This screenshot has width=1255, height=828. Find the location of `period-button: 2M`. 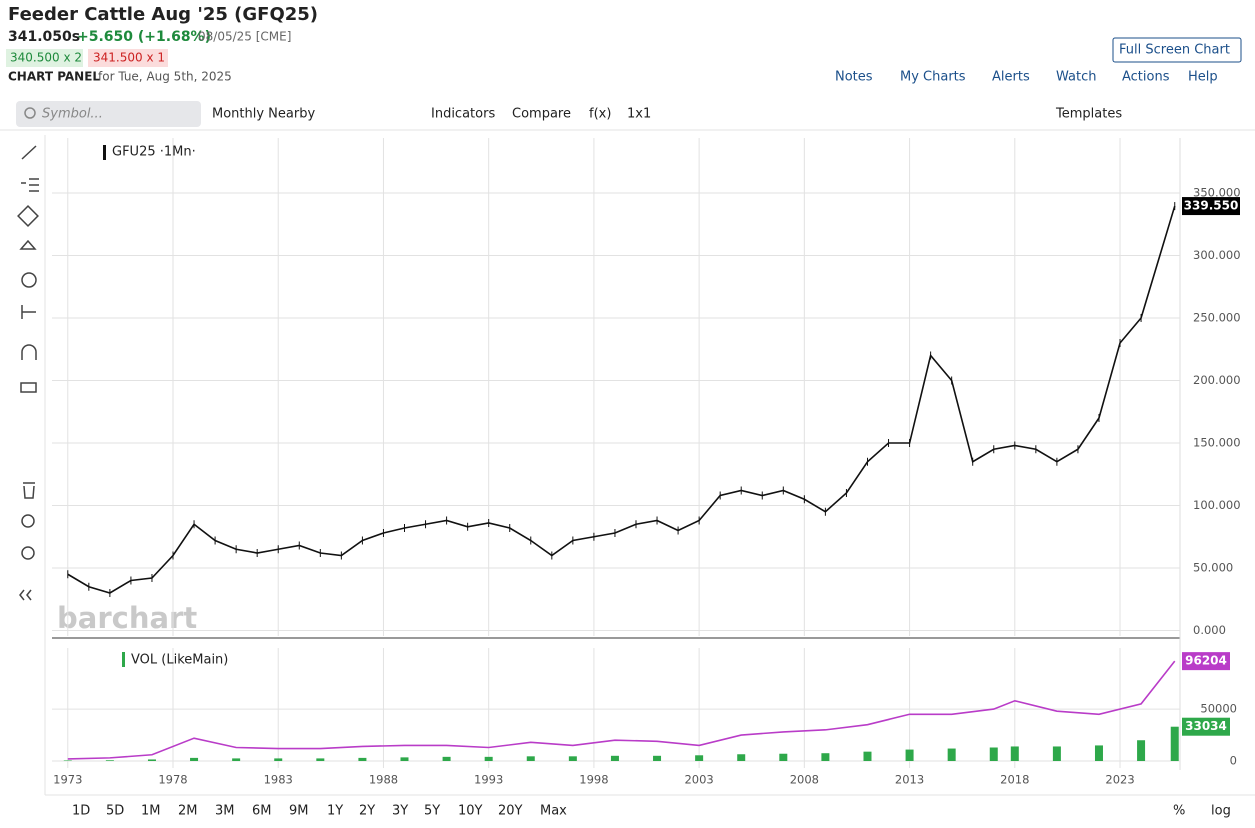

period-button: 2M is located at coordinates (188, 811).